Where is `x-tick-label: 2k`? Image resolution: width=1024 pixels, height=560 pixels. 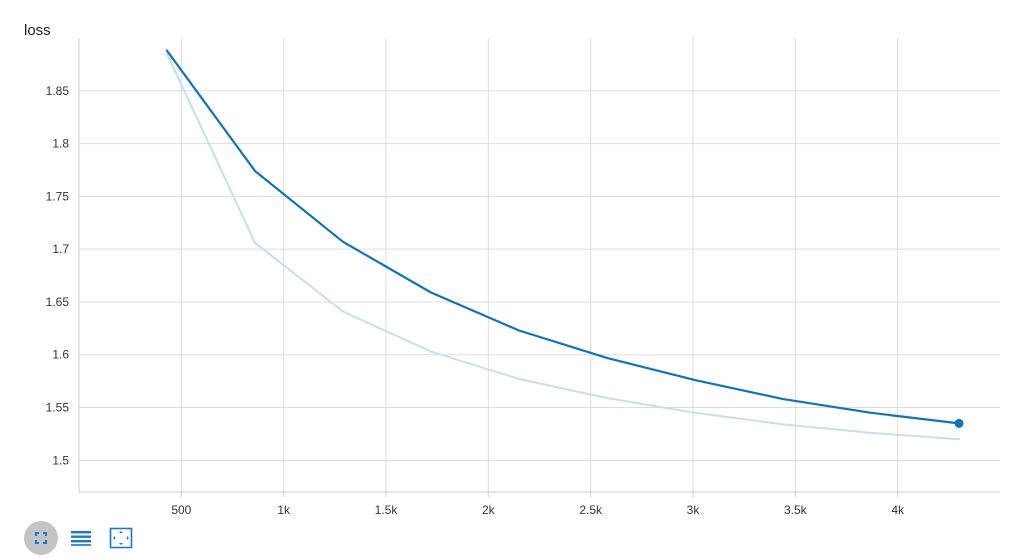 x-tick-label: 2k is located at coordinates (489, 510).